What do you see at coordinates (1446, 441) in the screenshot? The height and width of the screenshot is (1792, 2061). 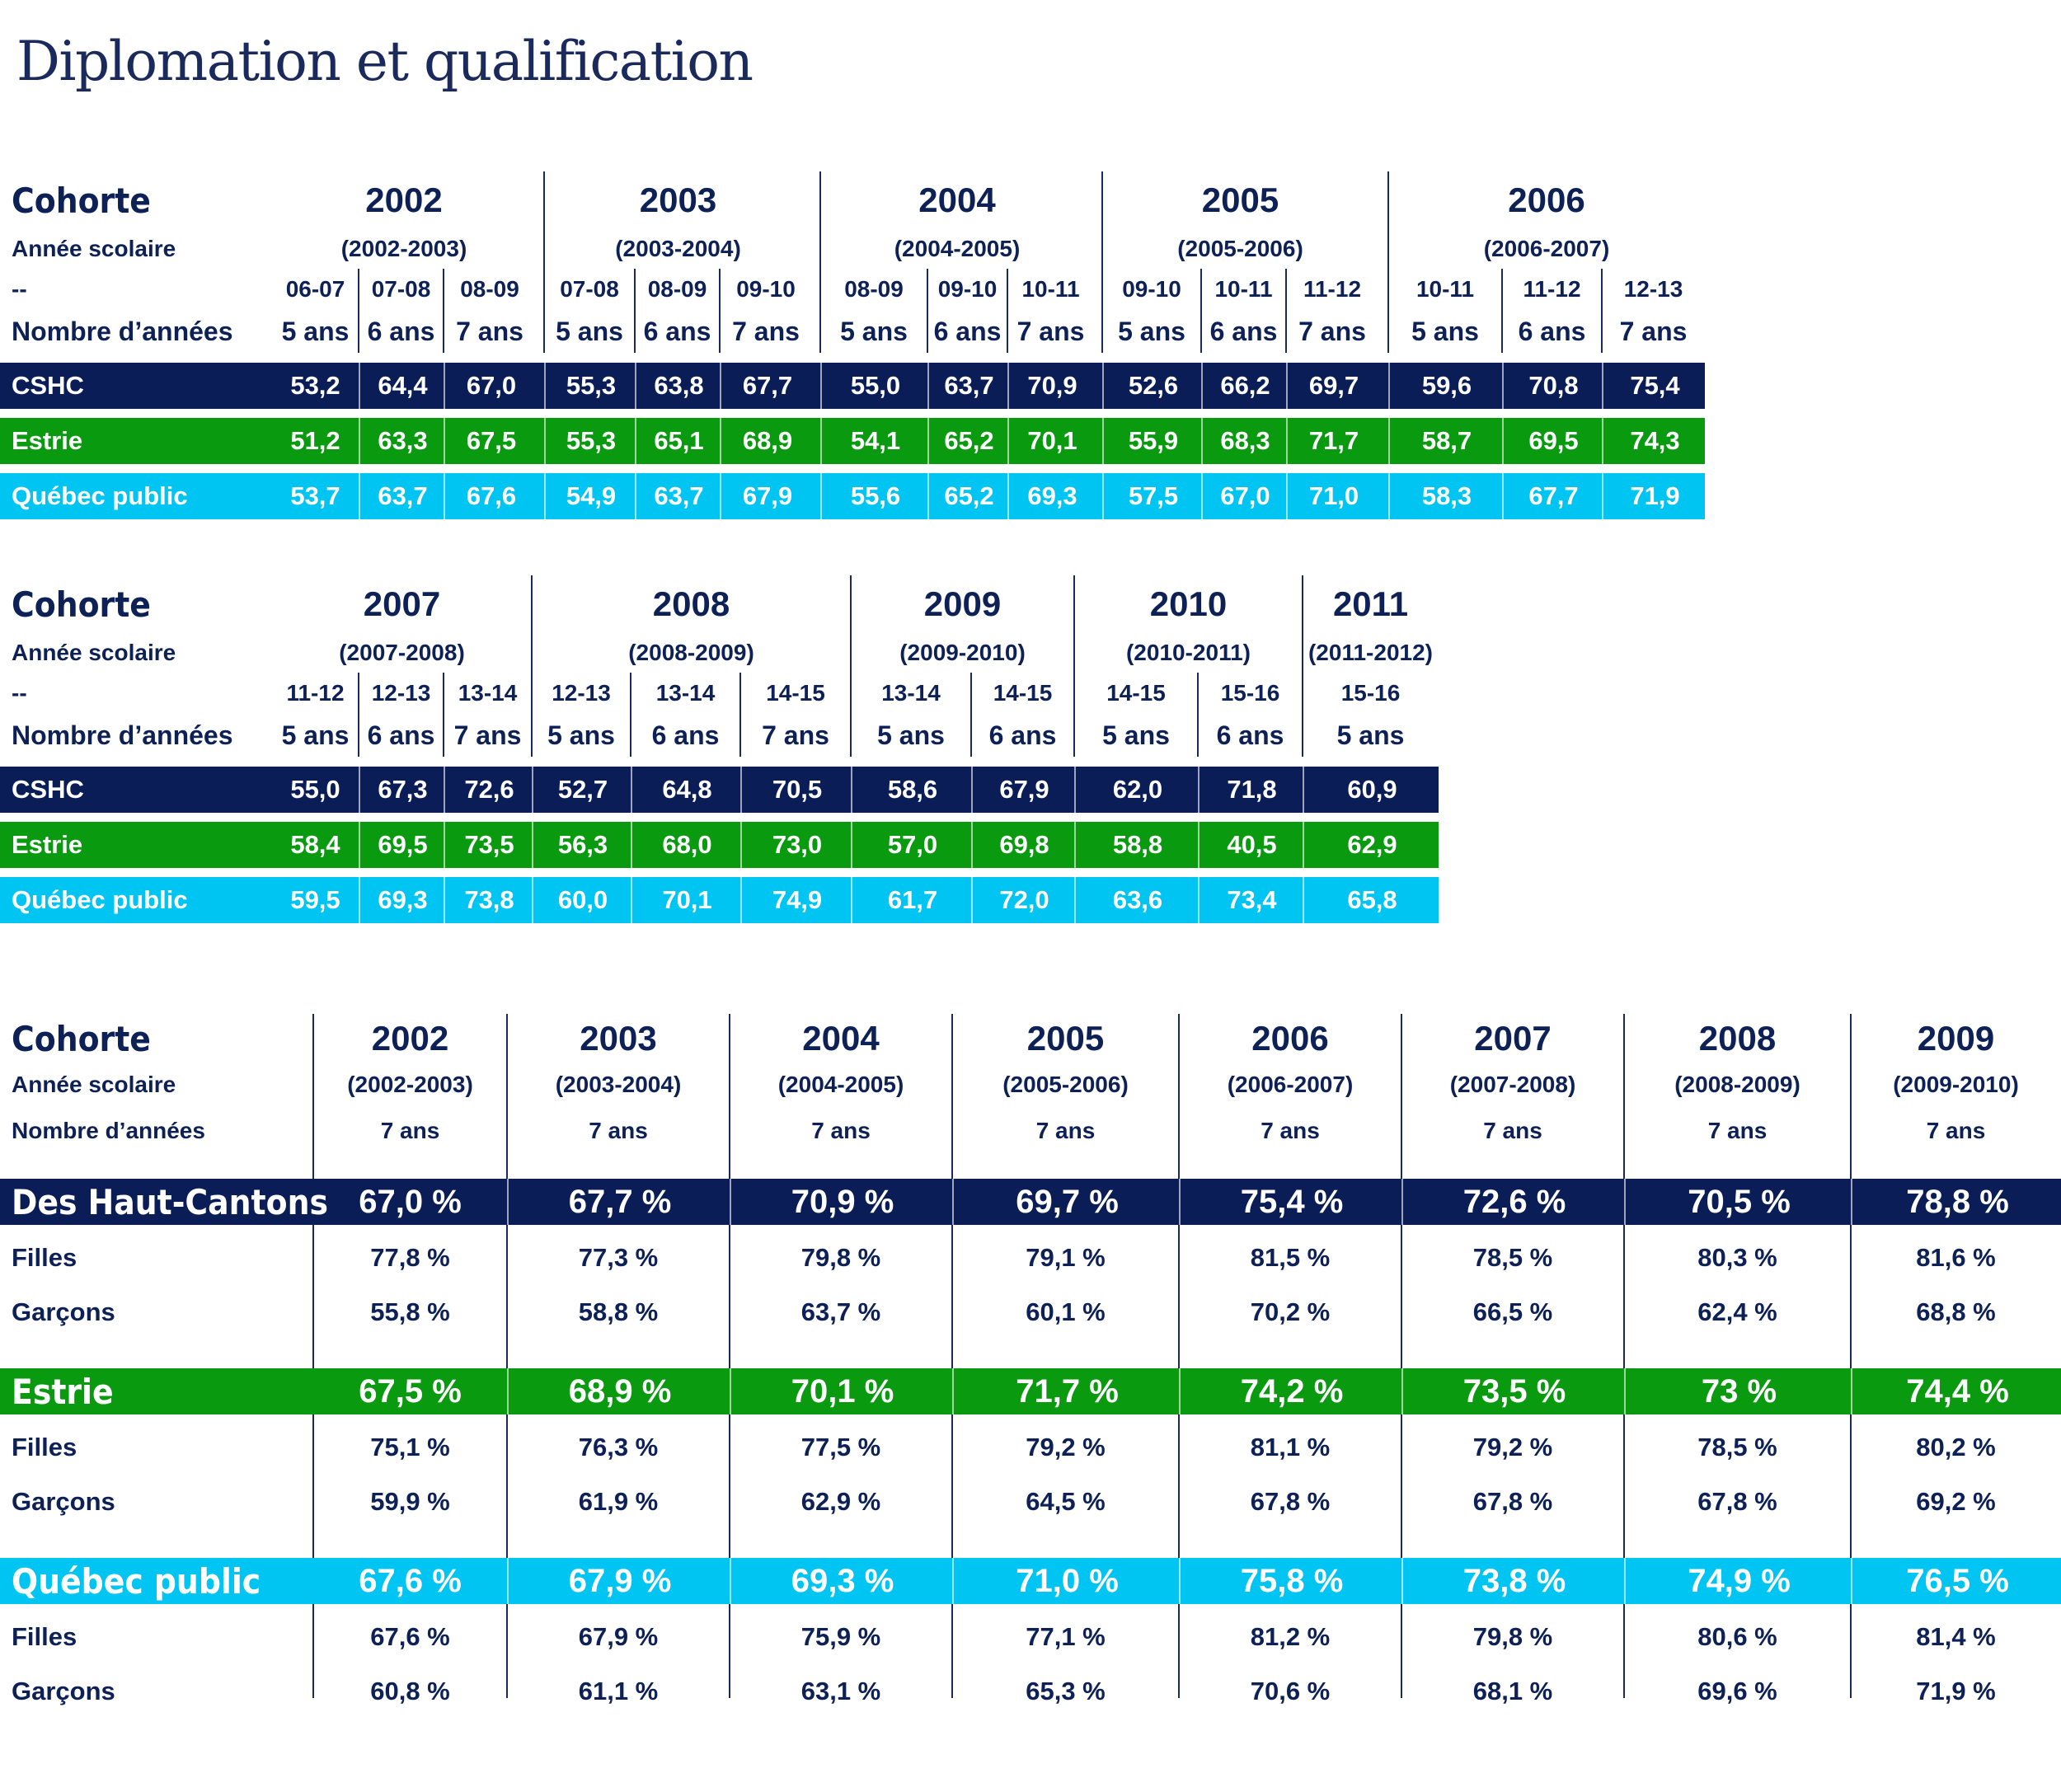 I see `value-estrie: 58,7` at bounding box center [1446, 441].